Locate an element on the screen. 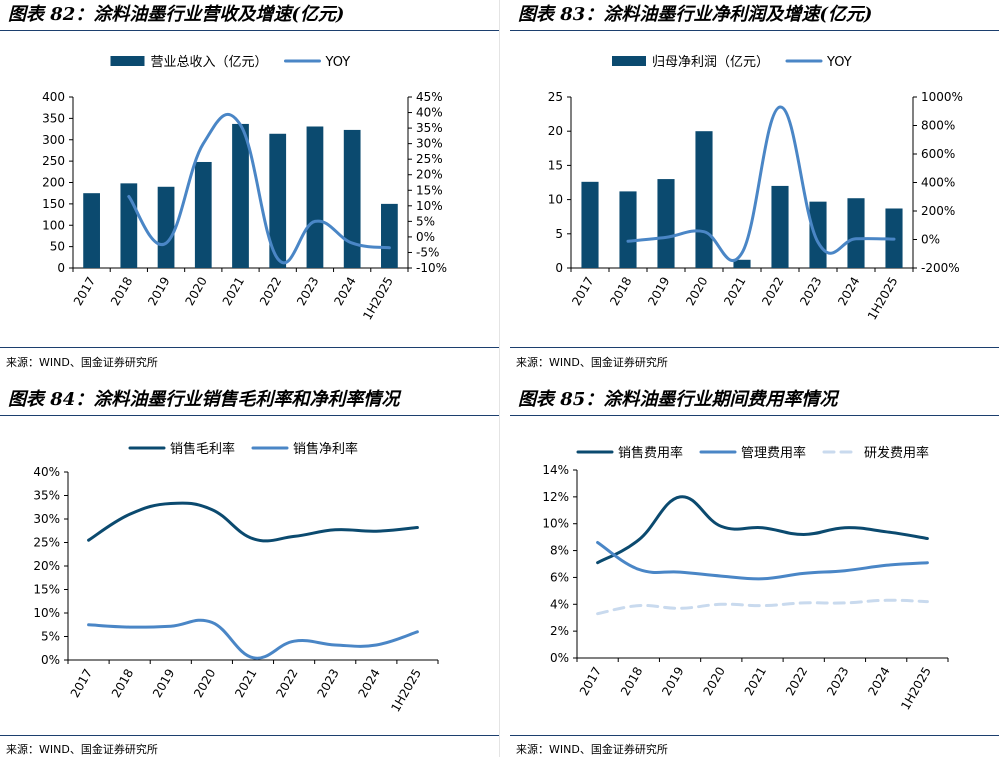 Image resolution: width=999 pixels, height=757 pixels. y-tick-label-left: 5 is located at coordinates (559, 234).